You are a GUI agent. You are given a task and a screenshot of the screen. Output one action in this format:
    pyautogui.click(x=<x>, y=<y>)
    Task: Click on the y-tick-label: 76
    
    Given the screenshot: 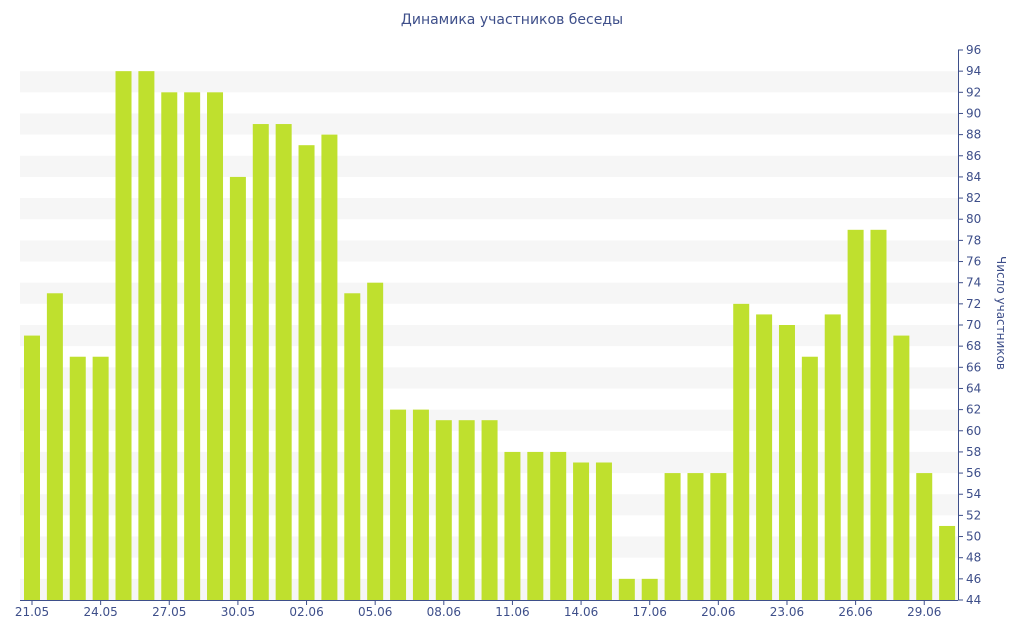 What is the action you would take?
    pyautogui.click(x=973, y=262)
    